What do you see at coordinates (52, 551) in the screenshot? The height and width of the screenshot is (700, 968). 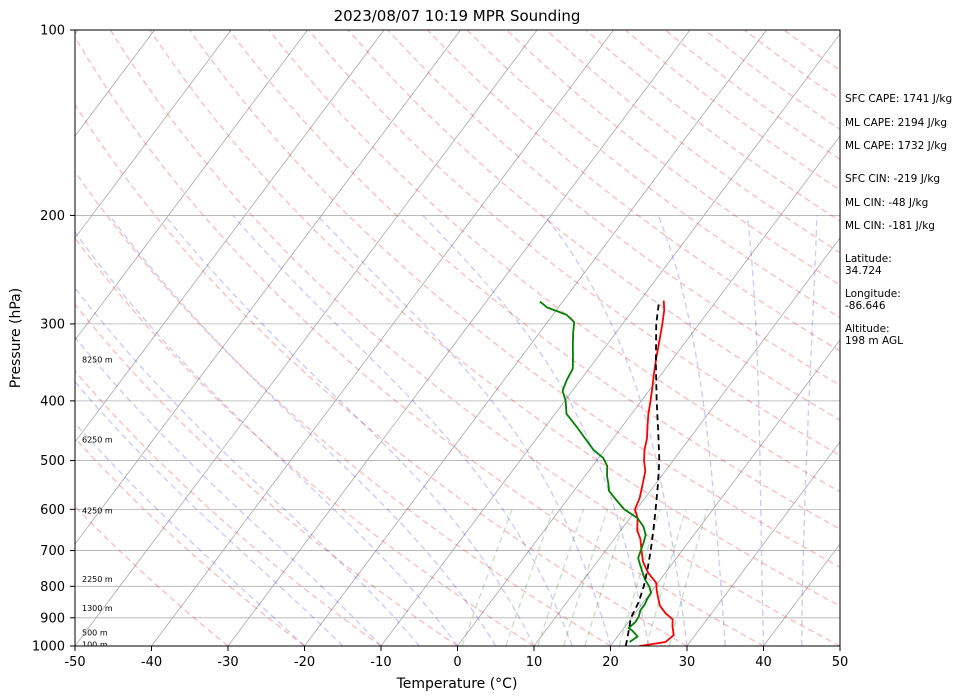 I see `y-tick-label: 700` at bounding box center [52, 551].